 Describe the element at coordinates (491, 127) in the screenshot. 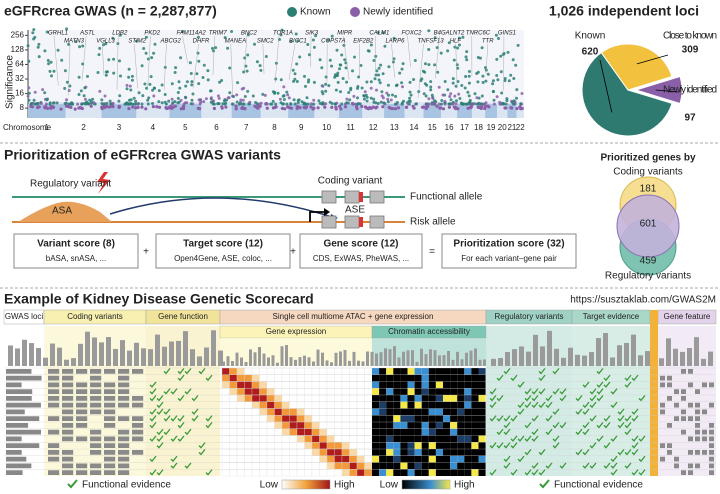

I see `chromosome-label: 19` at that location.